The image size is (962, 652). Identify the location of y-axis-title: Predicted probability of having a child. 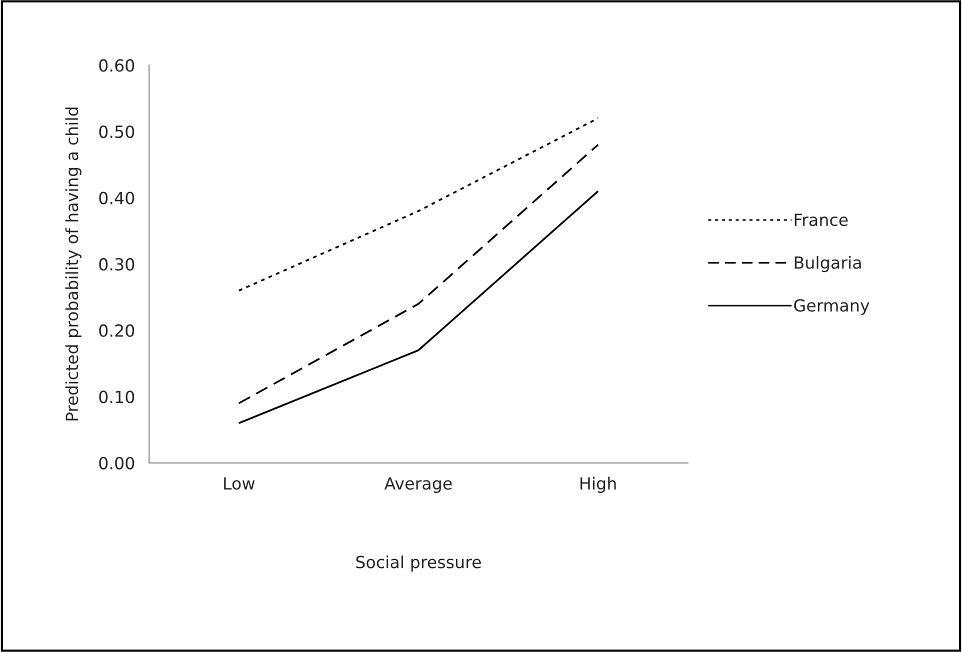
(73, 264).